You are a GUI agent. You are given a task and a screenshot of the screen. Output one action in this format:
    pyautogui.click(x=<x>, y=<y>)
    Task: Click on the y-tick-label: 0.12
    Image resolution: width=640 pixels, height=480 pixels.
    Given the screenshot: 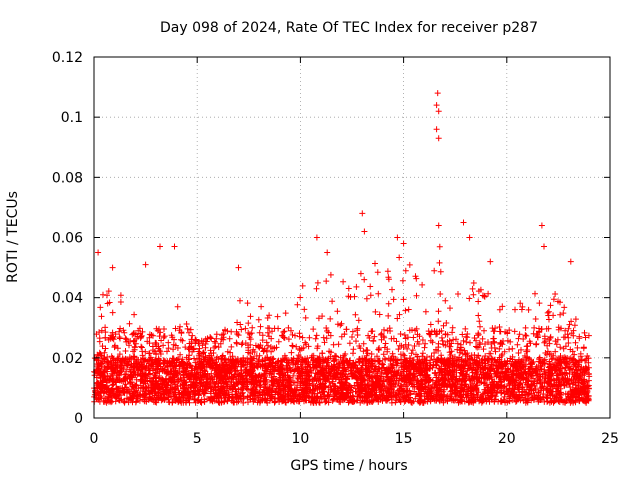 What is the action you would take?
    pyautogui.click(x=67, y=58)
    